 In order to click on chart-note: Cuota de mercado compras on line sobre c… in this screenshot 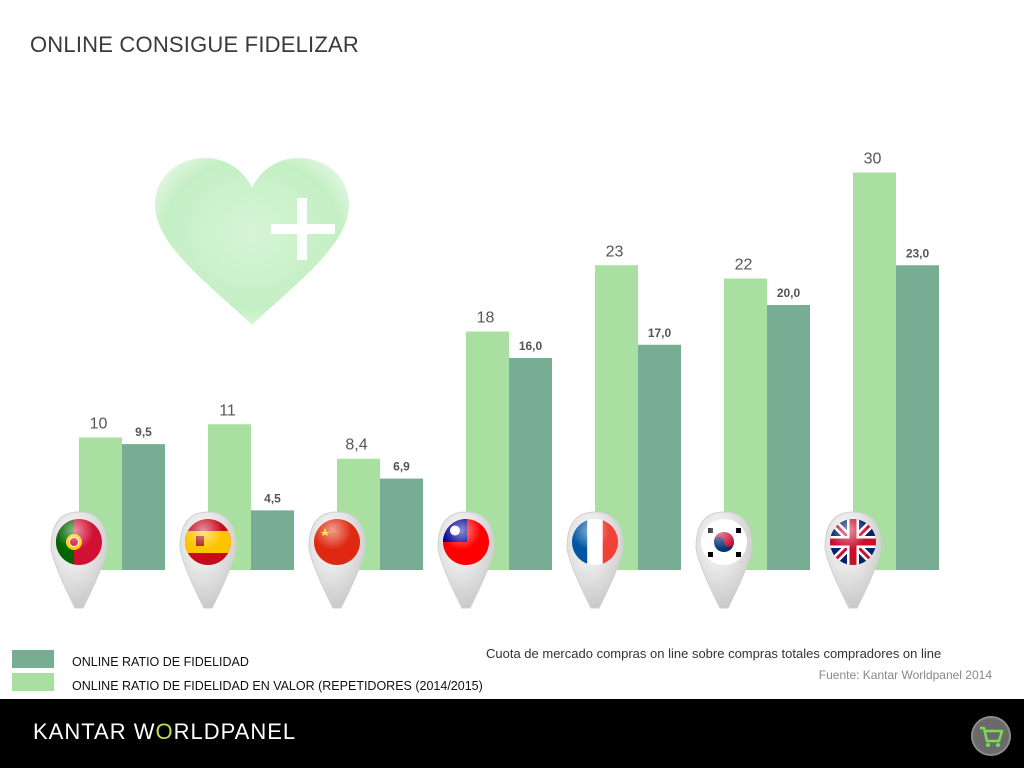, I will do `click(714, 653)`.